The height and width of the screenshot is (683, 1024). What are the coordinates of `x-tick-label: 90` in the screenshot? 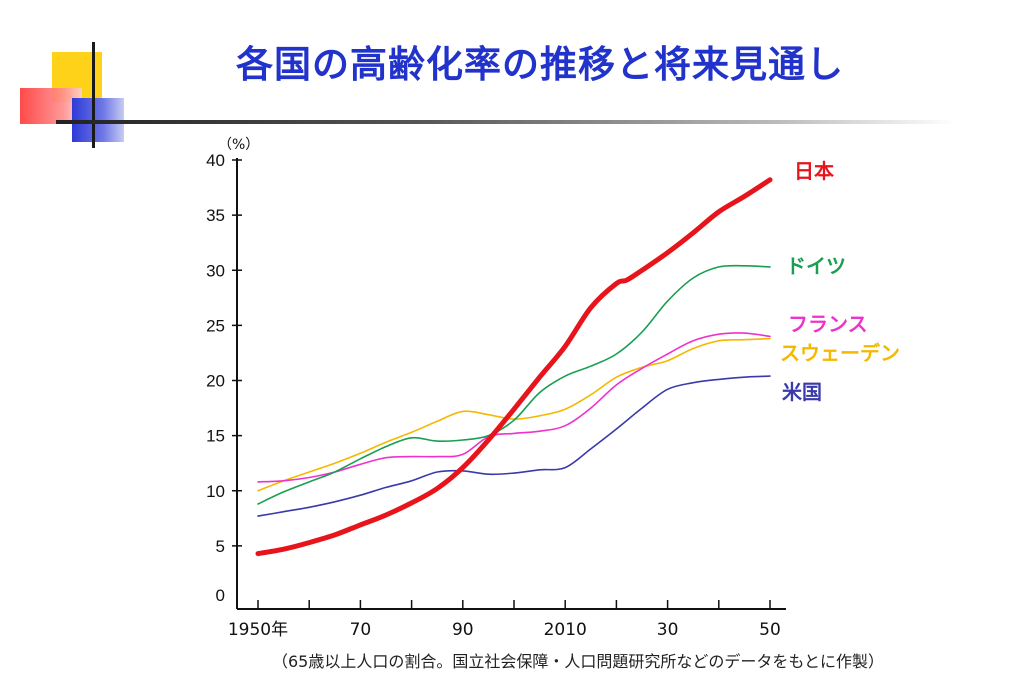 It's located at (463, 630).